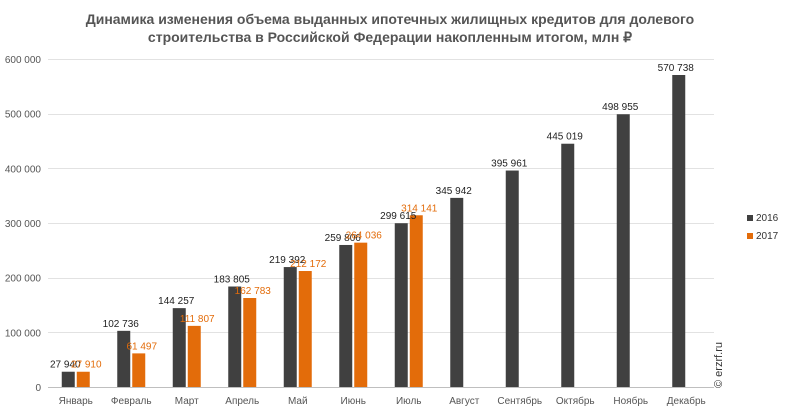 This screenshot has width=789, height=408. What do you see at coordinates (141, 346) in the screenshot?
I see `data-label-2017: 61 497` at bounding box center [141, 346].